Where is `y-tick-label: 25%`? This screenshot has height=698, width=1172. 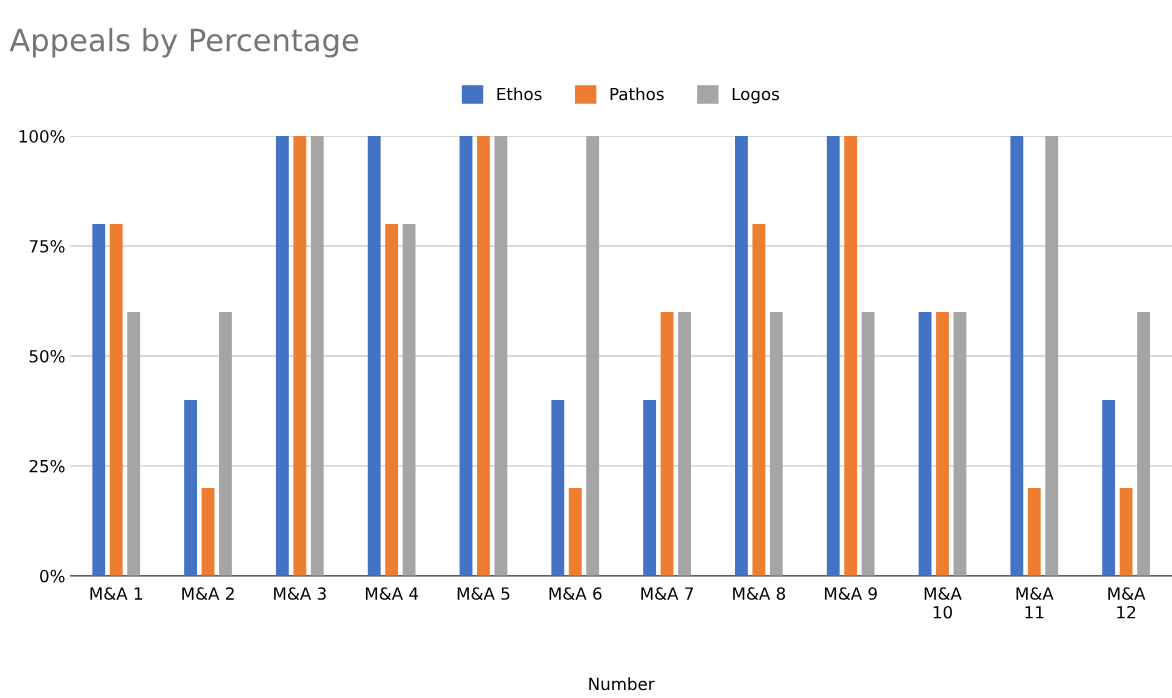
y-tick-label: 25% is located at coordinates (47, 466).